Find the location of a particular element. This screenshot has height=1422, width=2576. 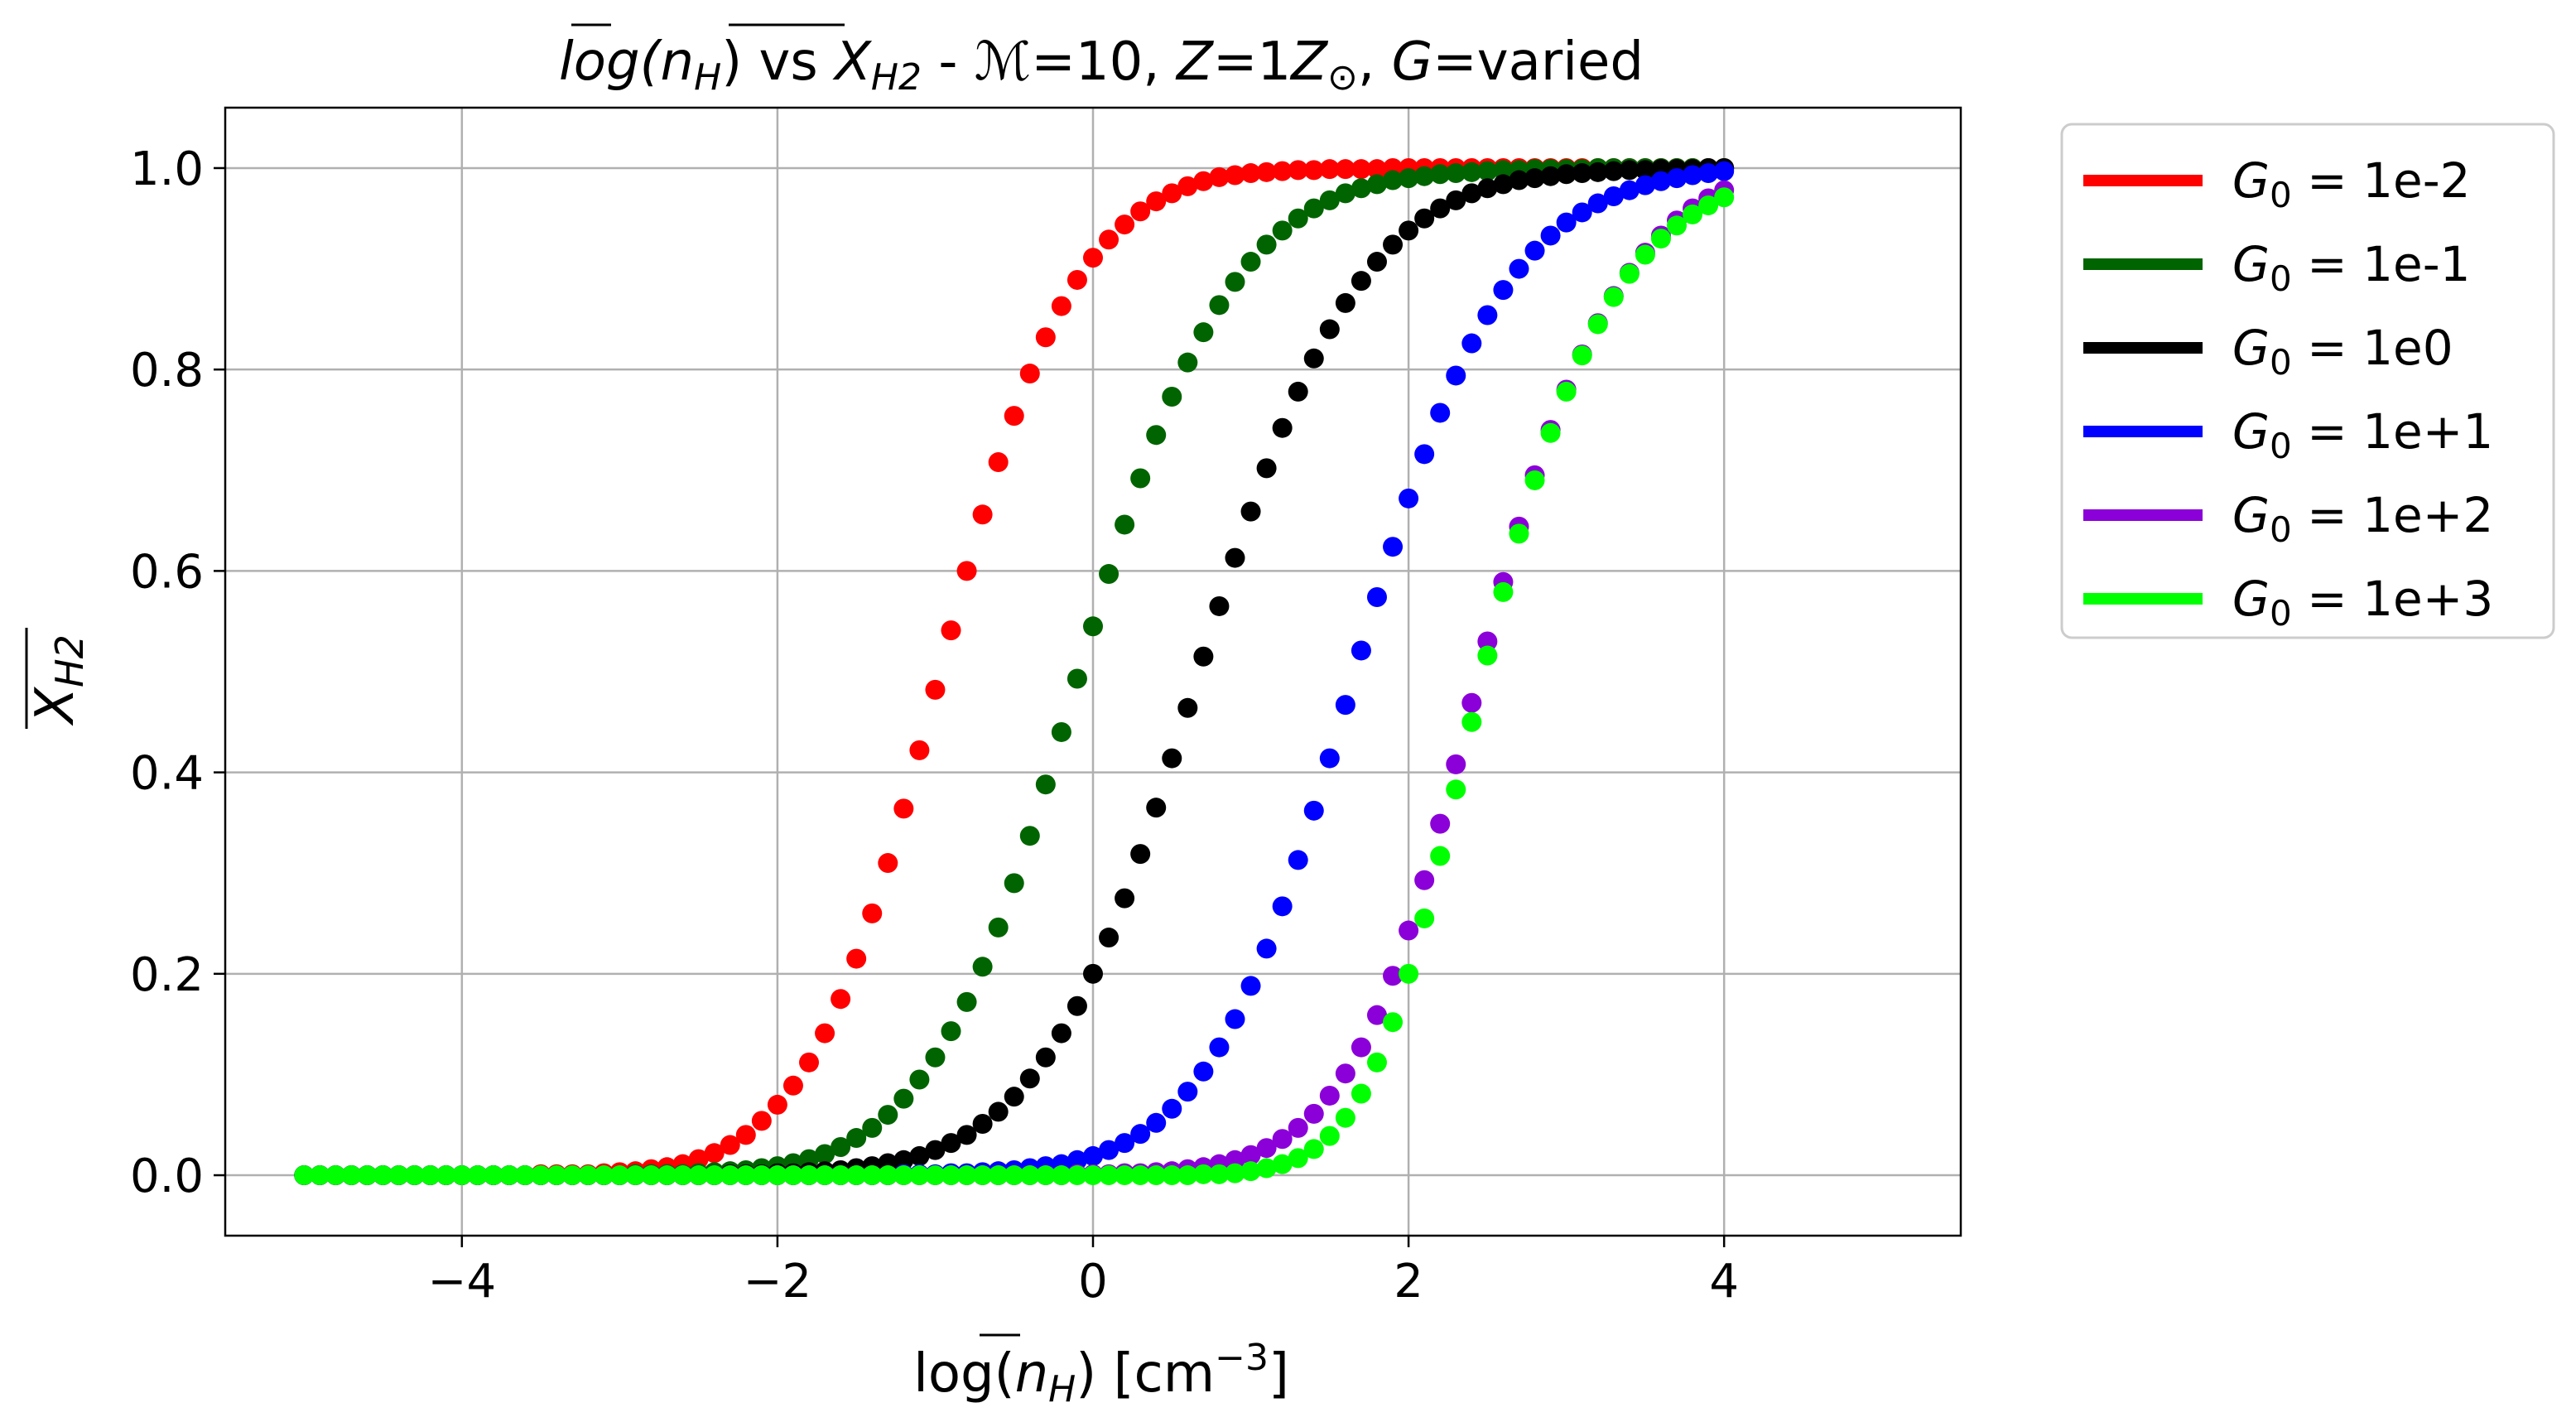

x-axis-ticks: −4 −2 0 2 4 is located at coordinates (1083, 1272).